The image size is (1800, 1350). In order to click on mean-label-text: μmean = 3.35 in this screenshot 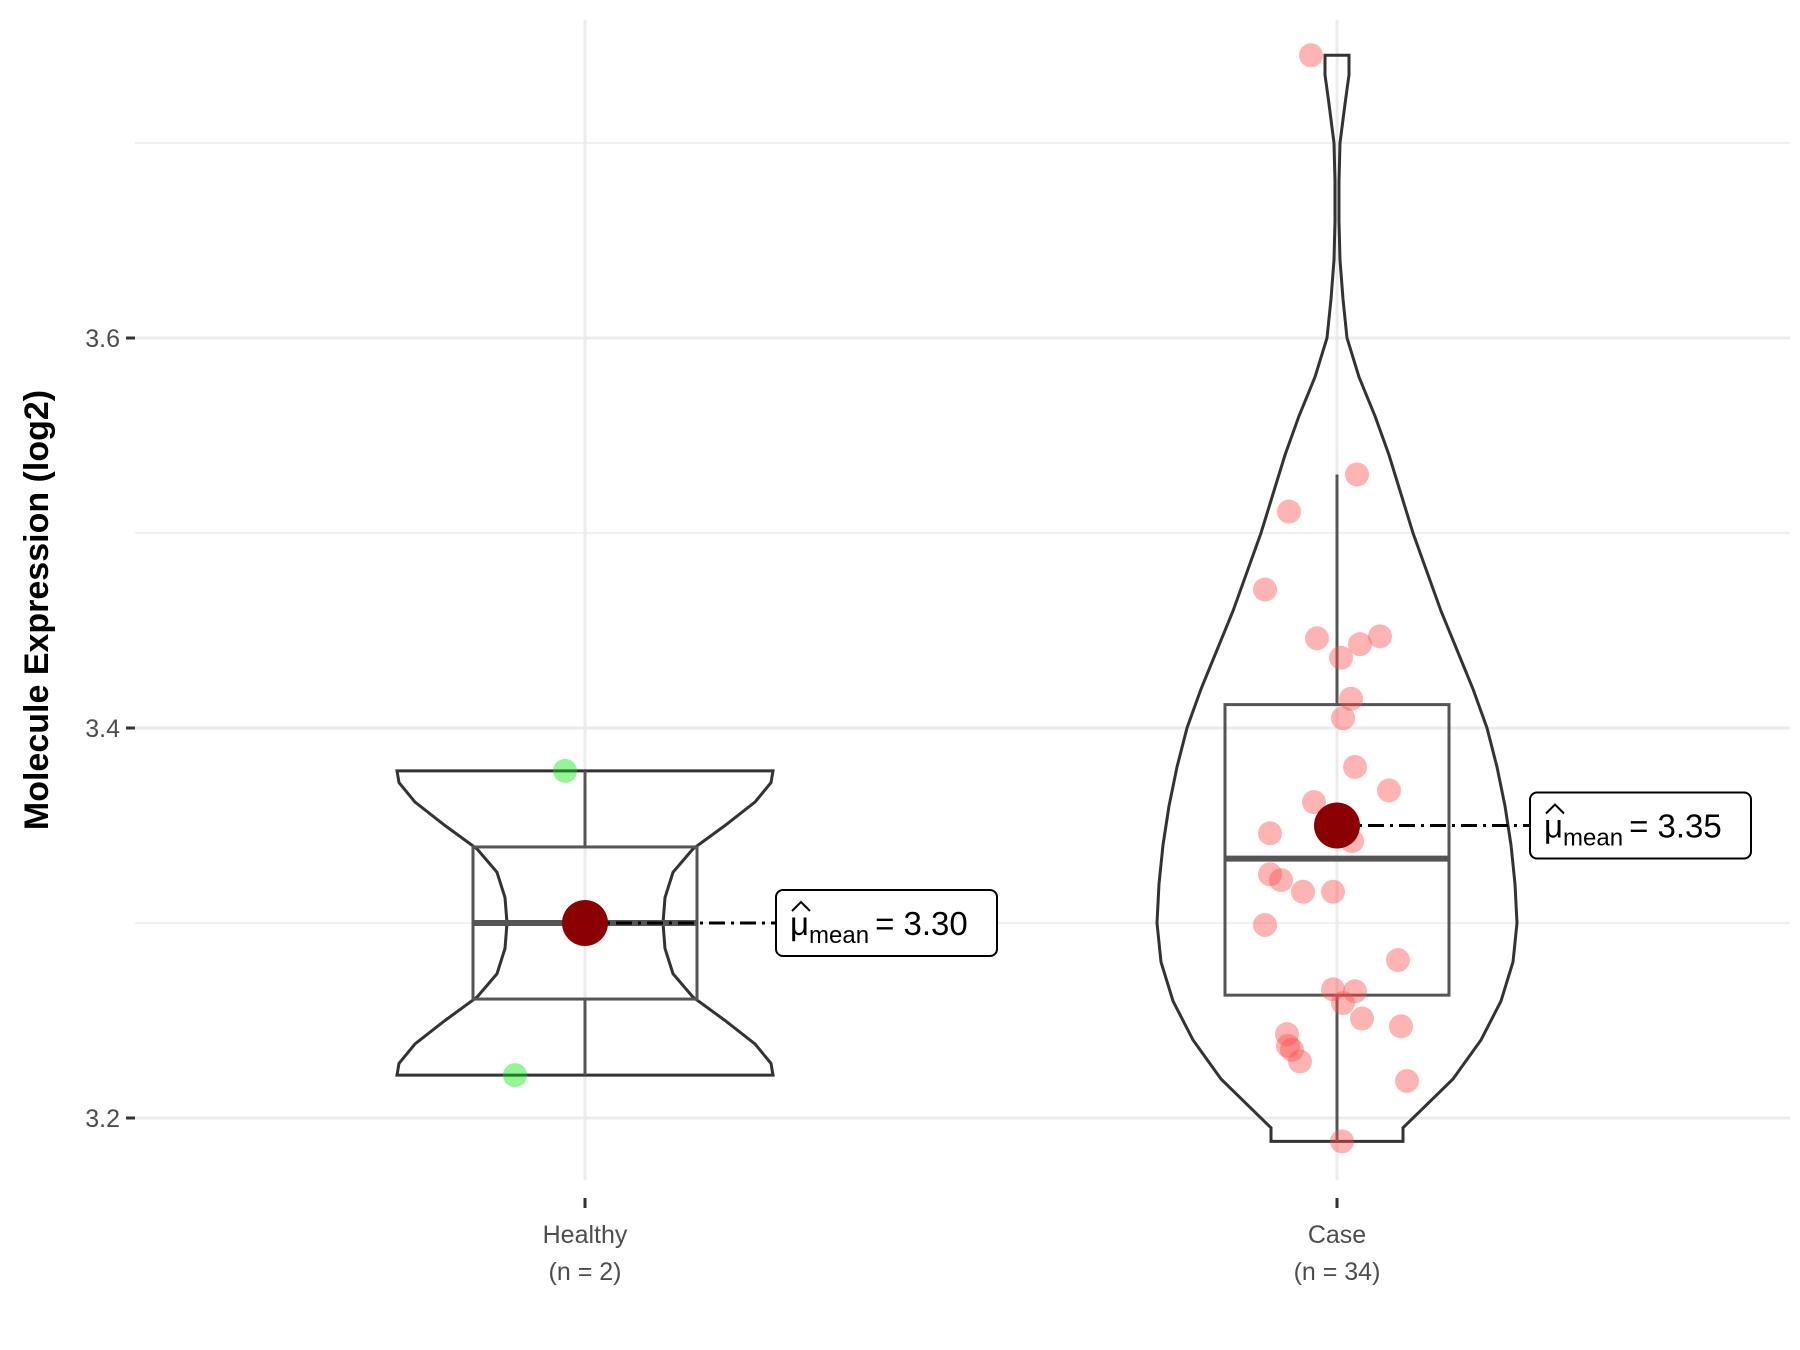, I will do `click(1633, 830)`.